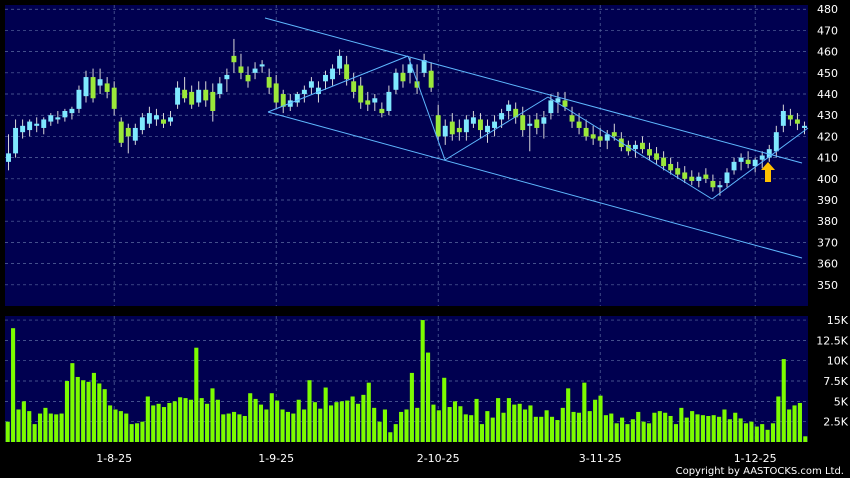 The width and height of the screenshot is (850, 478). What do you see at coordinates (760, 163) in the screenshot?
I see `trendline` at bounding box center [760, 163].